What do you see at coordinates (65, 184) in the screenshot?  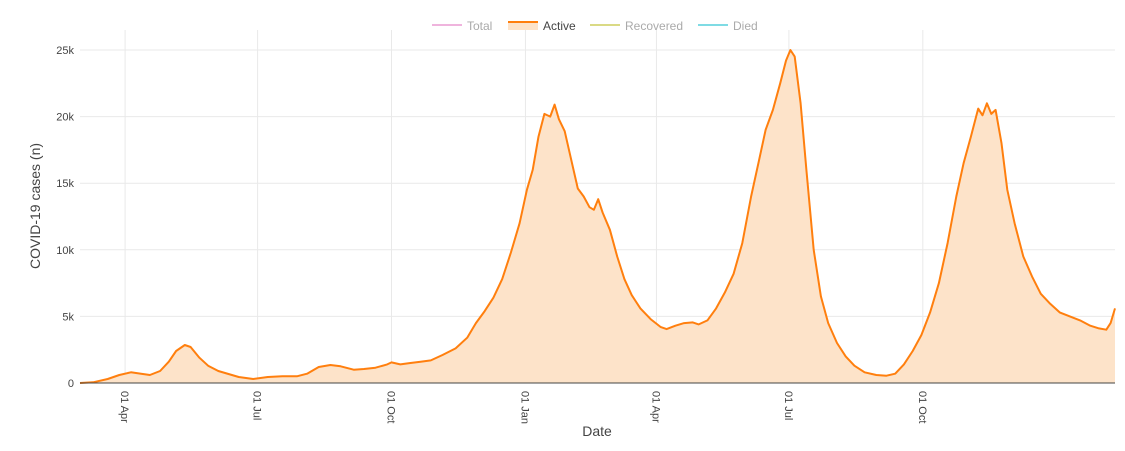 I see `y-tick-label: 15k` at bounding box center [65, 184].